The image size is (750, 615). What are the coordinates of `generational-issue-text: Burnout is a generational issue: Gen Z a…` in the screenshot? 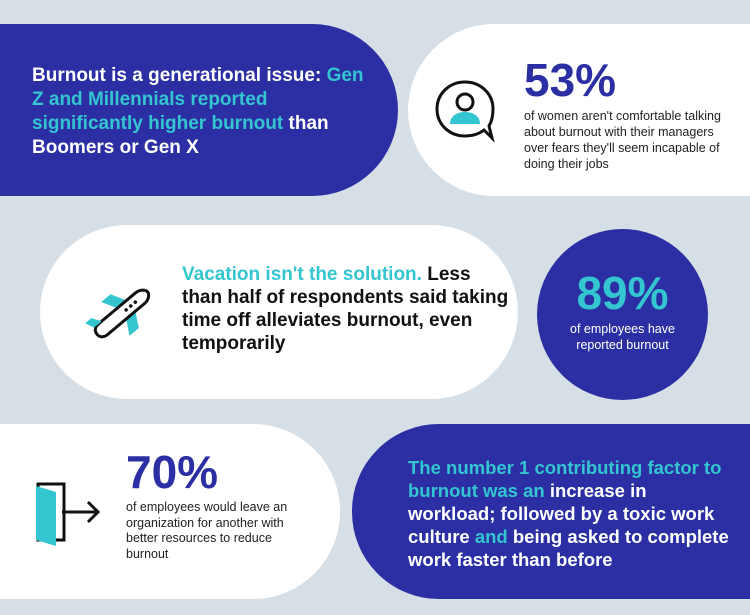 It's located at (202, 112).